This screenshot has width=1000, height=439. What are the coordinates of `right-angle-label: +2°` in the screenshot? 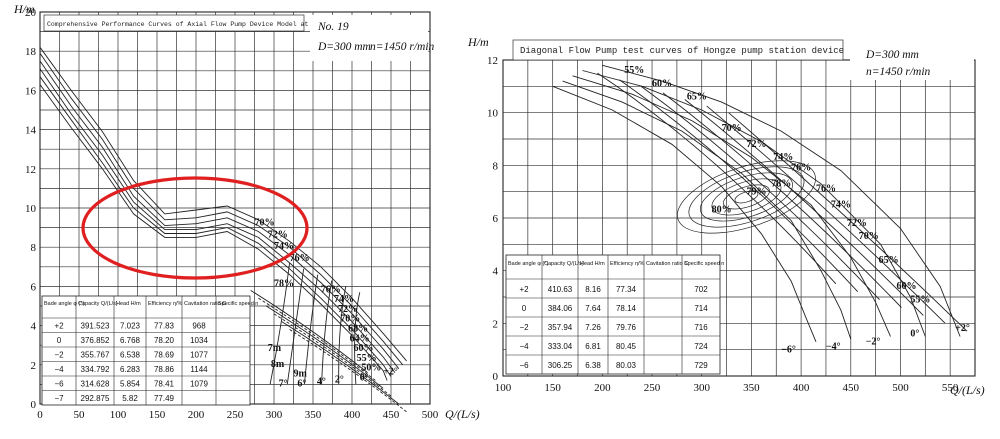 It's located at (962, 328).